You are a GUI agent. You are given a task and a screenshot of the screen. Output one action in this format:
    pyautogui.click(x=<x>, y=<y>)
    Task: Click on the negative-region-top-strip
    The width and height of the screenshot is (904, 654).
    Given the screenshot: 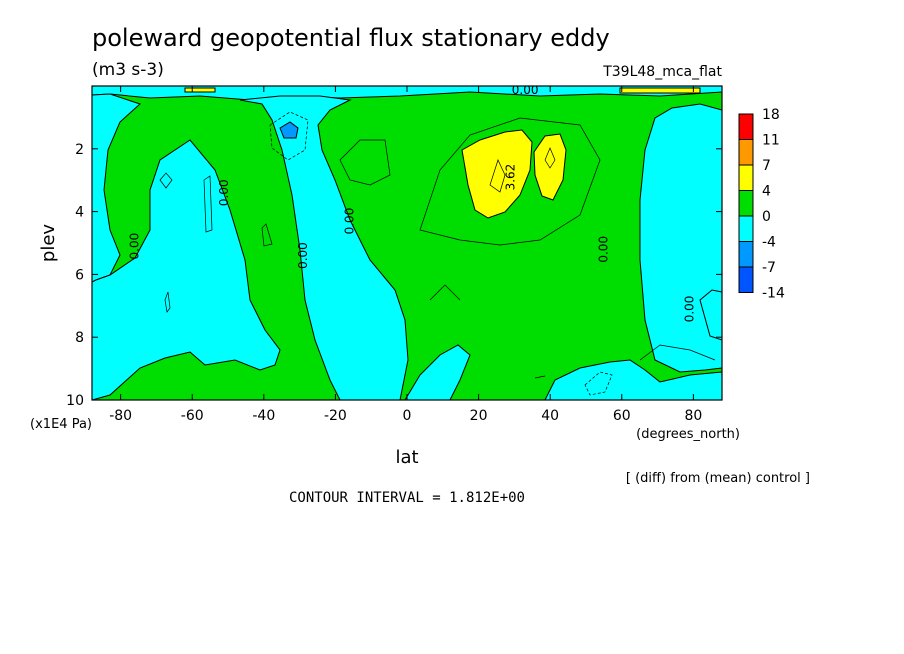 What is the action you would take?
    pyautogui.click(x=407, y=93)
    